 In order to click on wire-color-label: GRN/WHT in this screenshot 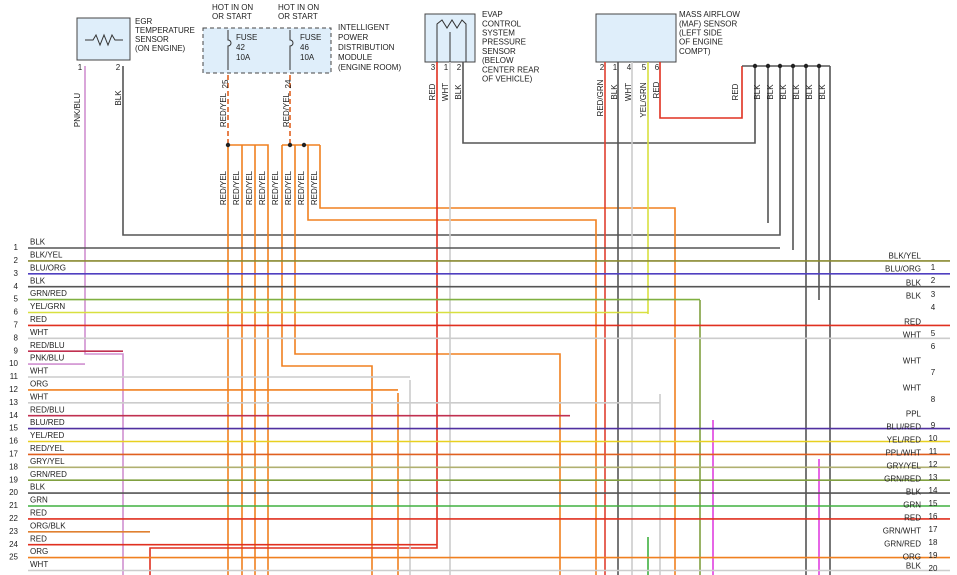, I will do `click(902, 531)`.